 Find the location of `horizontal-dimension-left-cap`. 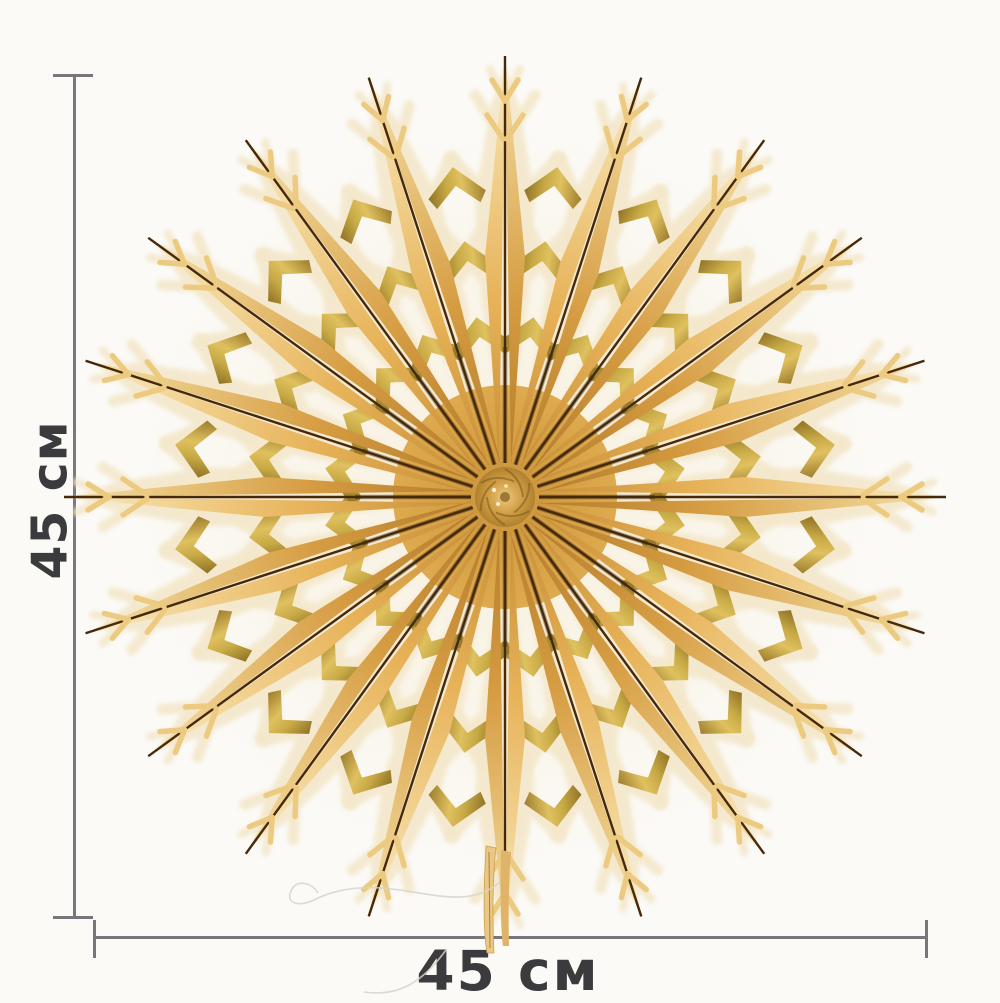

horizontal-dimension-left-cap is located at coordinates (94, 939).